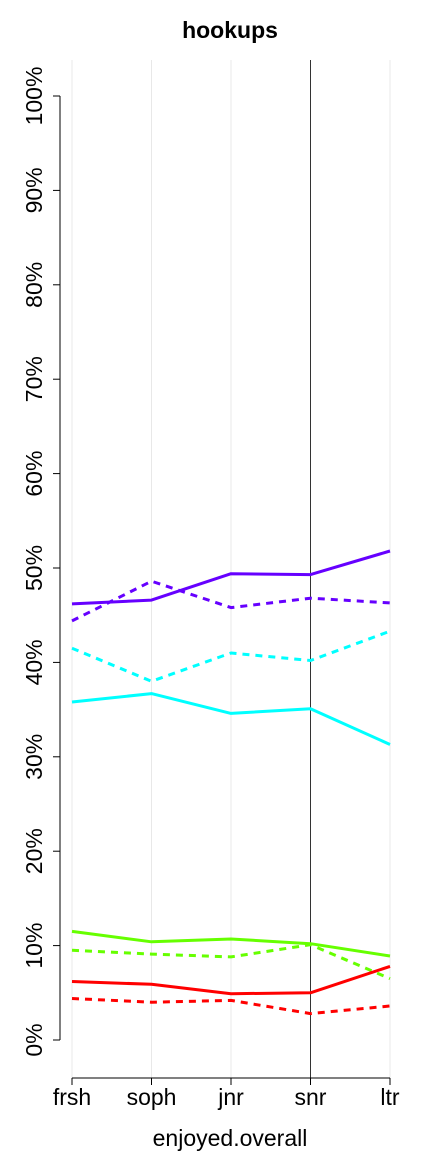 Image resolution: width=432 pixels, height=1157 pixels. What do you see at coordinates (34, 285) in the screenshot?
I see `y-tick-label-80: 80%` at bounding box center [34, 285].